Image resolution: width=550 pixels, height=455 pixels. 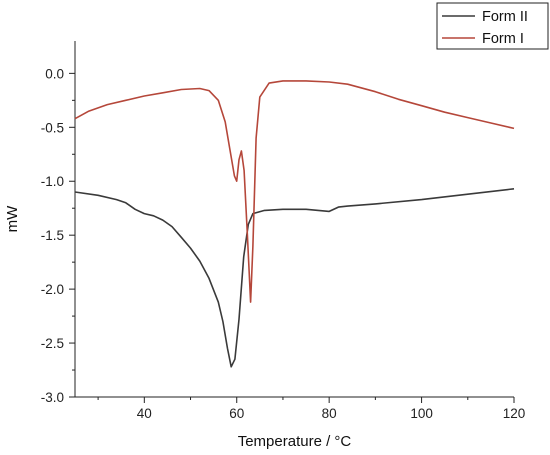 I want to click on y-tick-label: -2.0, so click(x=52, y=289).